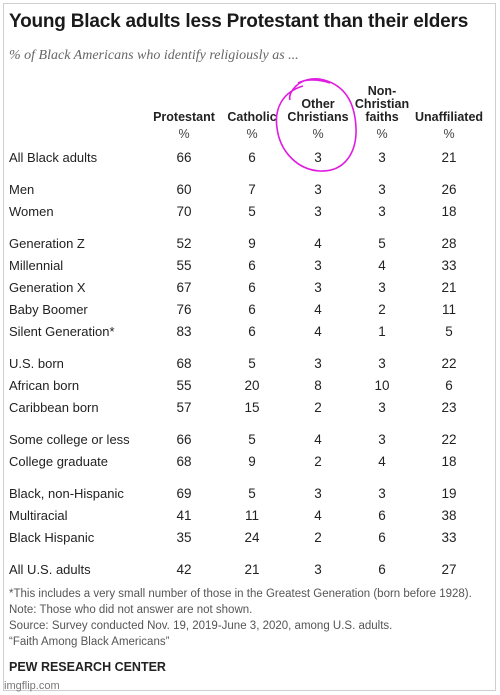 Image resolution: width=500 pixels, height=695 pixels. I want to click on column-unit-4: %, so click(449, 134).